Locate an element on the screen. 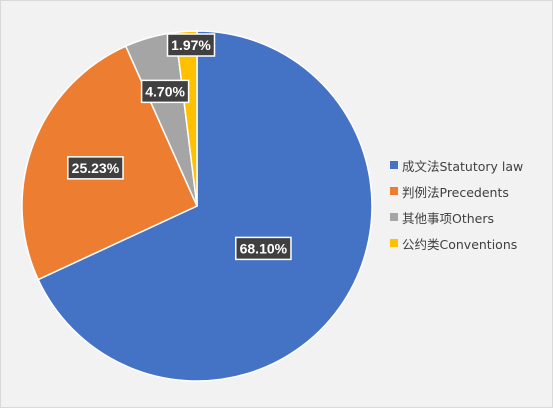  data-label-conventions: 1.97% is located at coordinates (191, 45).